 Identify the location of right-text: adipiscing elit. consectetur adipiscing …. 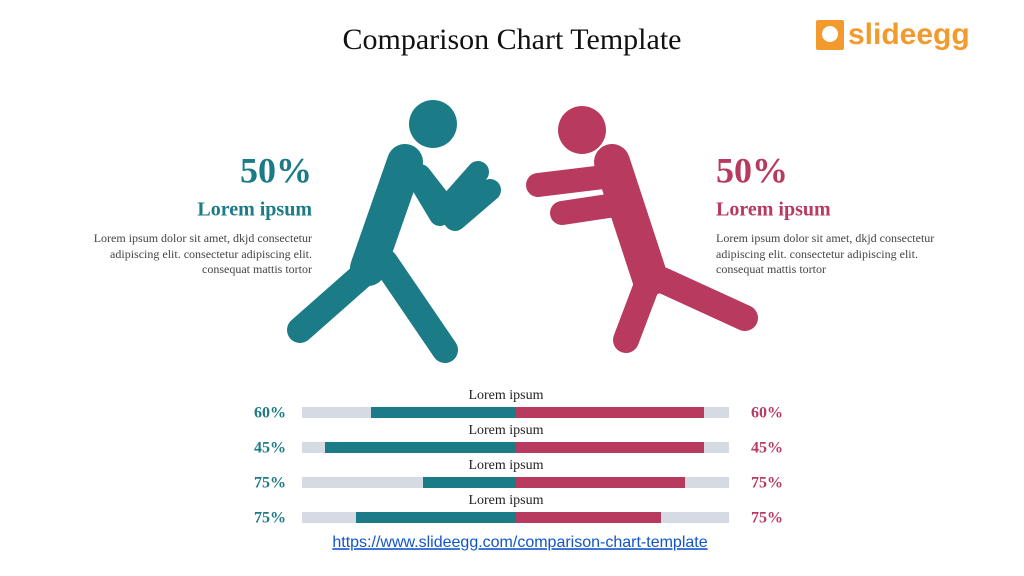
(817, 254).